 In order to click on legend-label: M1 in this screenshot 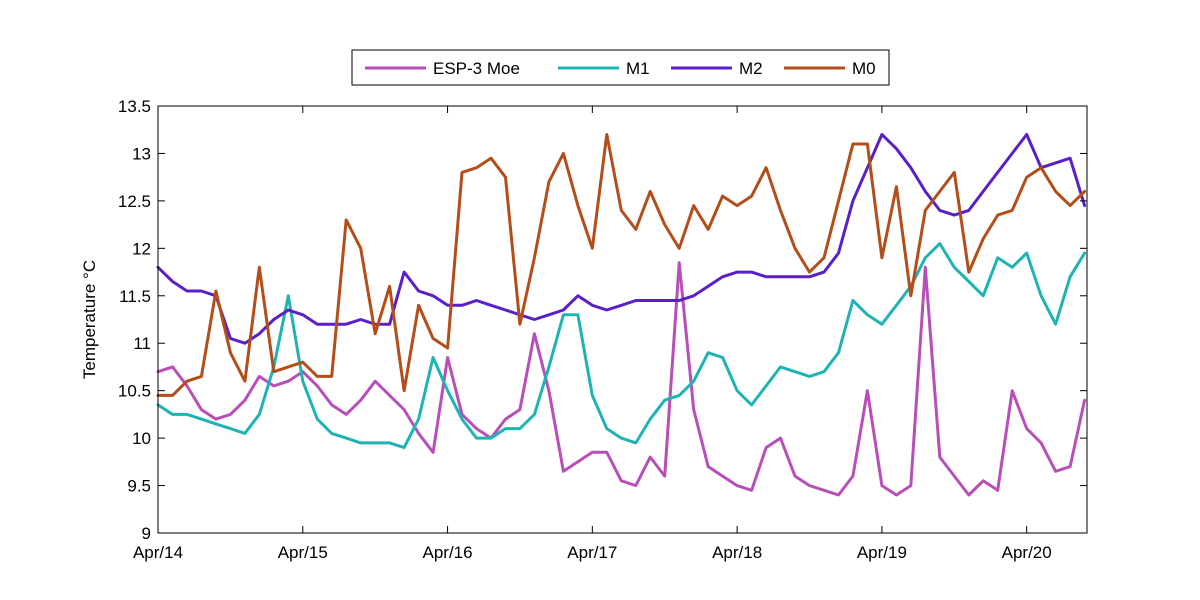, I will do `click(638, 68)`.